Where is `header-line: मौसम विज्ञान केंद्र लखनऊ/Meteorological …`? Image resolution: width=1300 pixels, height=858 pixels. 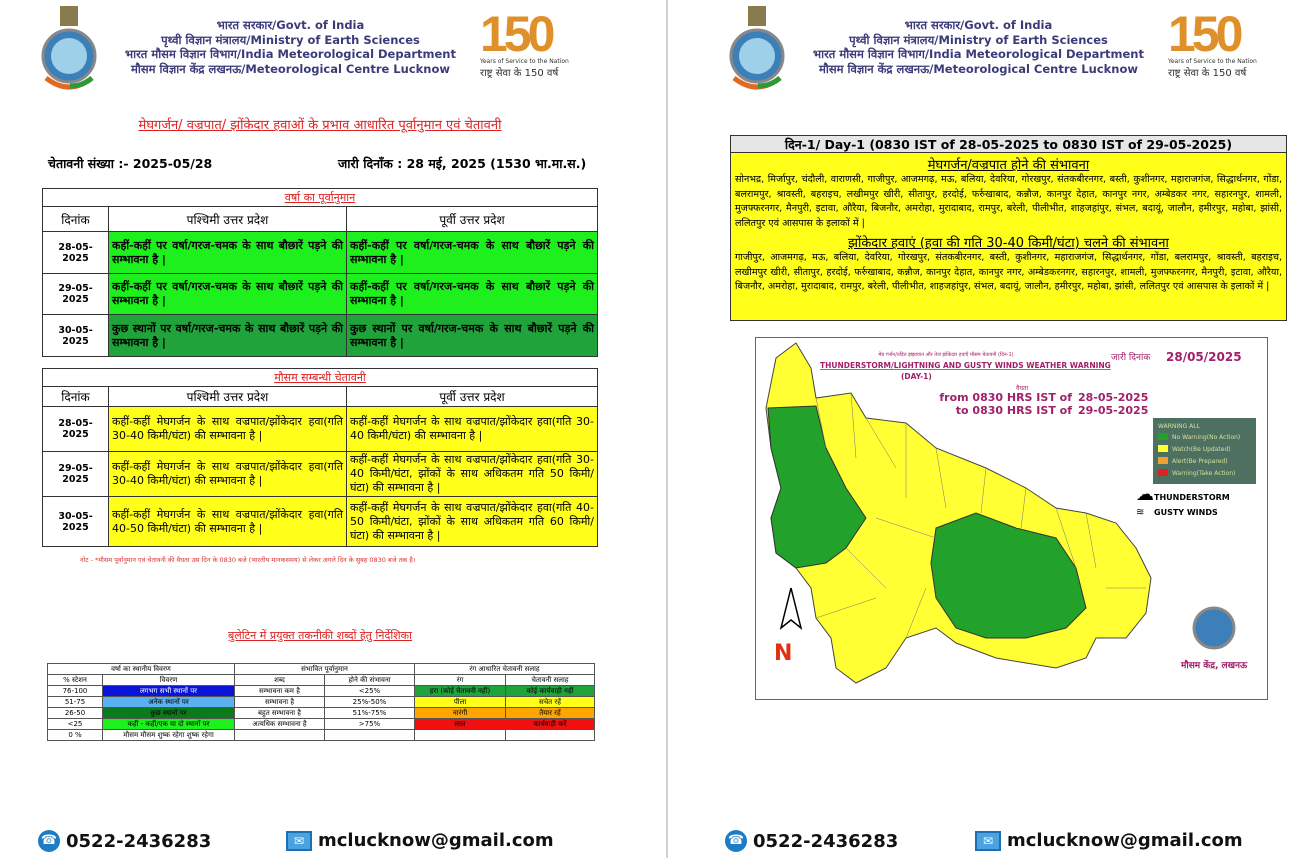 header-line: मौसम विज्ञान केंद्र लखनऊ/Meteorological … is located at coordinates (978, 68).